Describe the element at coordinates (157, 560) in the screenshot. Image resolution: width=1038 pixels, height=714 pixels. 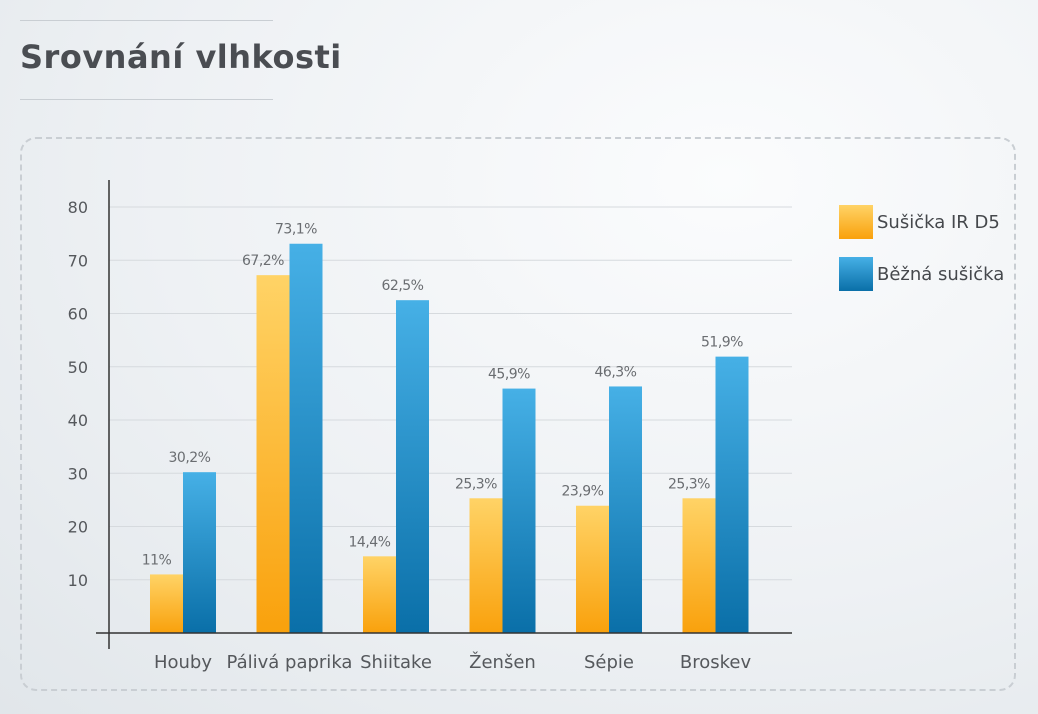
I see `value-label-ir-d5-0: 11%` at that location.